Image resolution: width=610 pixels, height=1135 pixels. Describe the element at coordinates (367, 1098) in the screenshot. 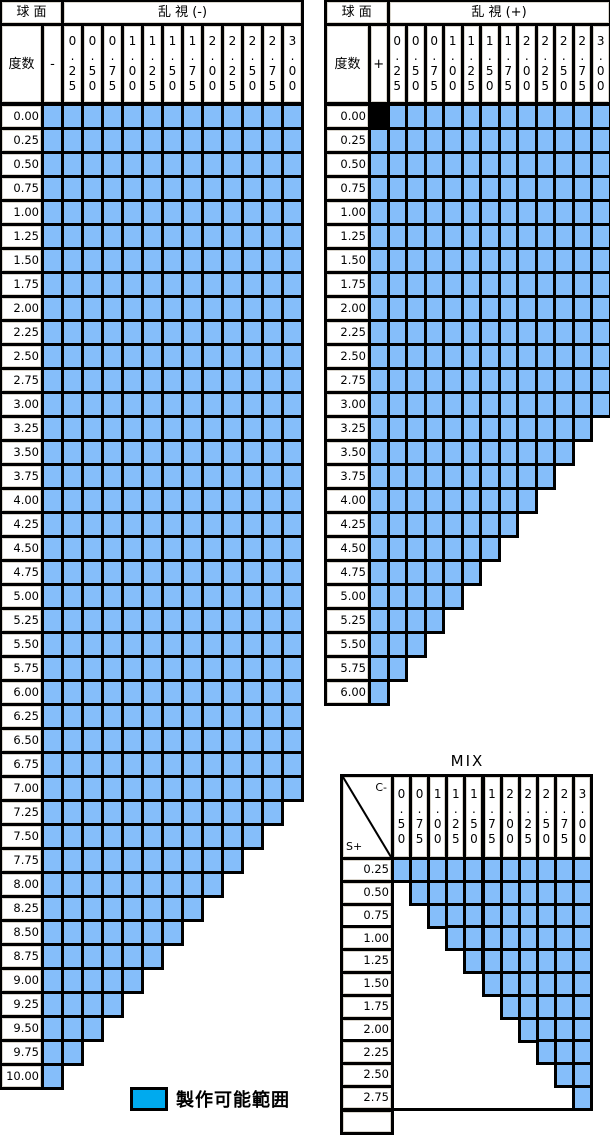

I see `mix-row-label: 2.75` at that location.